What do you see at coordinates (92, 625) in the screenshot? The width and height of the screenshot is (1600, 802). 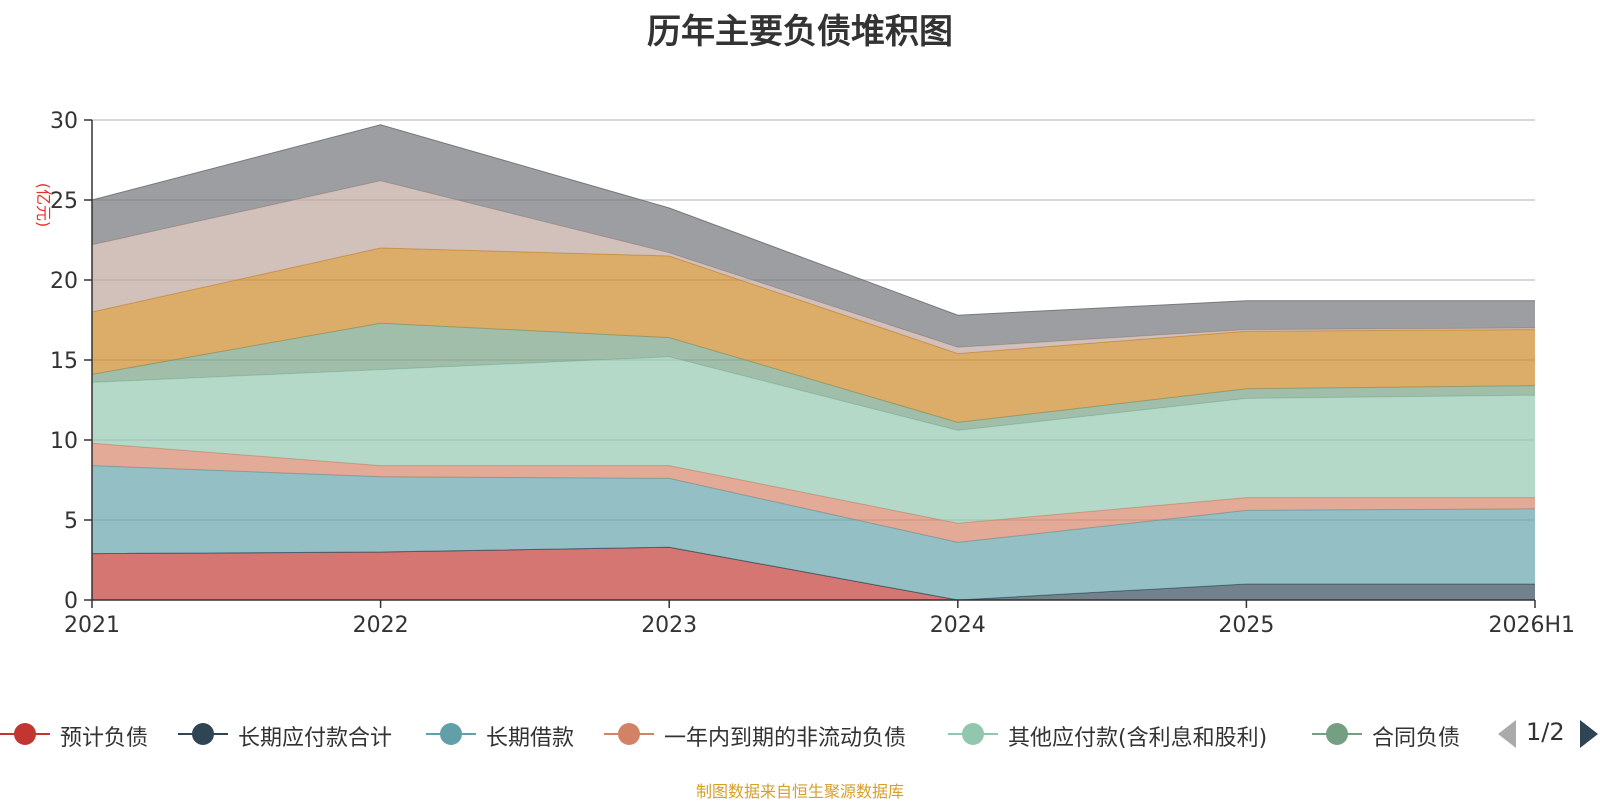 I see `x-tick-label: 2021` at bounding box center [92, 625].